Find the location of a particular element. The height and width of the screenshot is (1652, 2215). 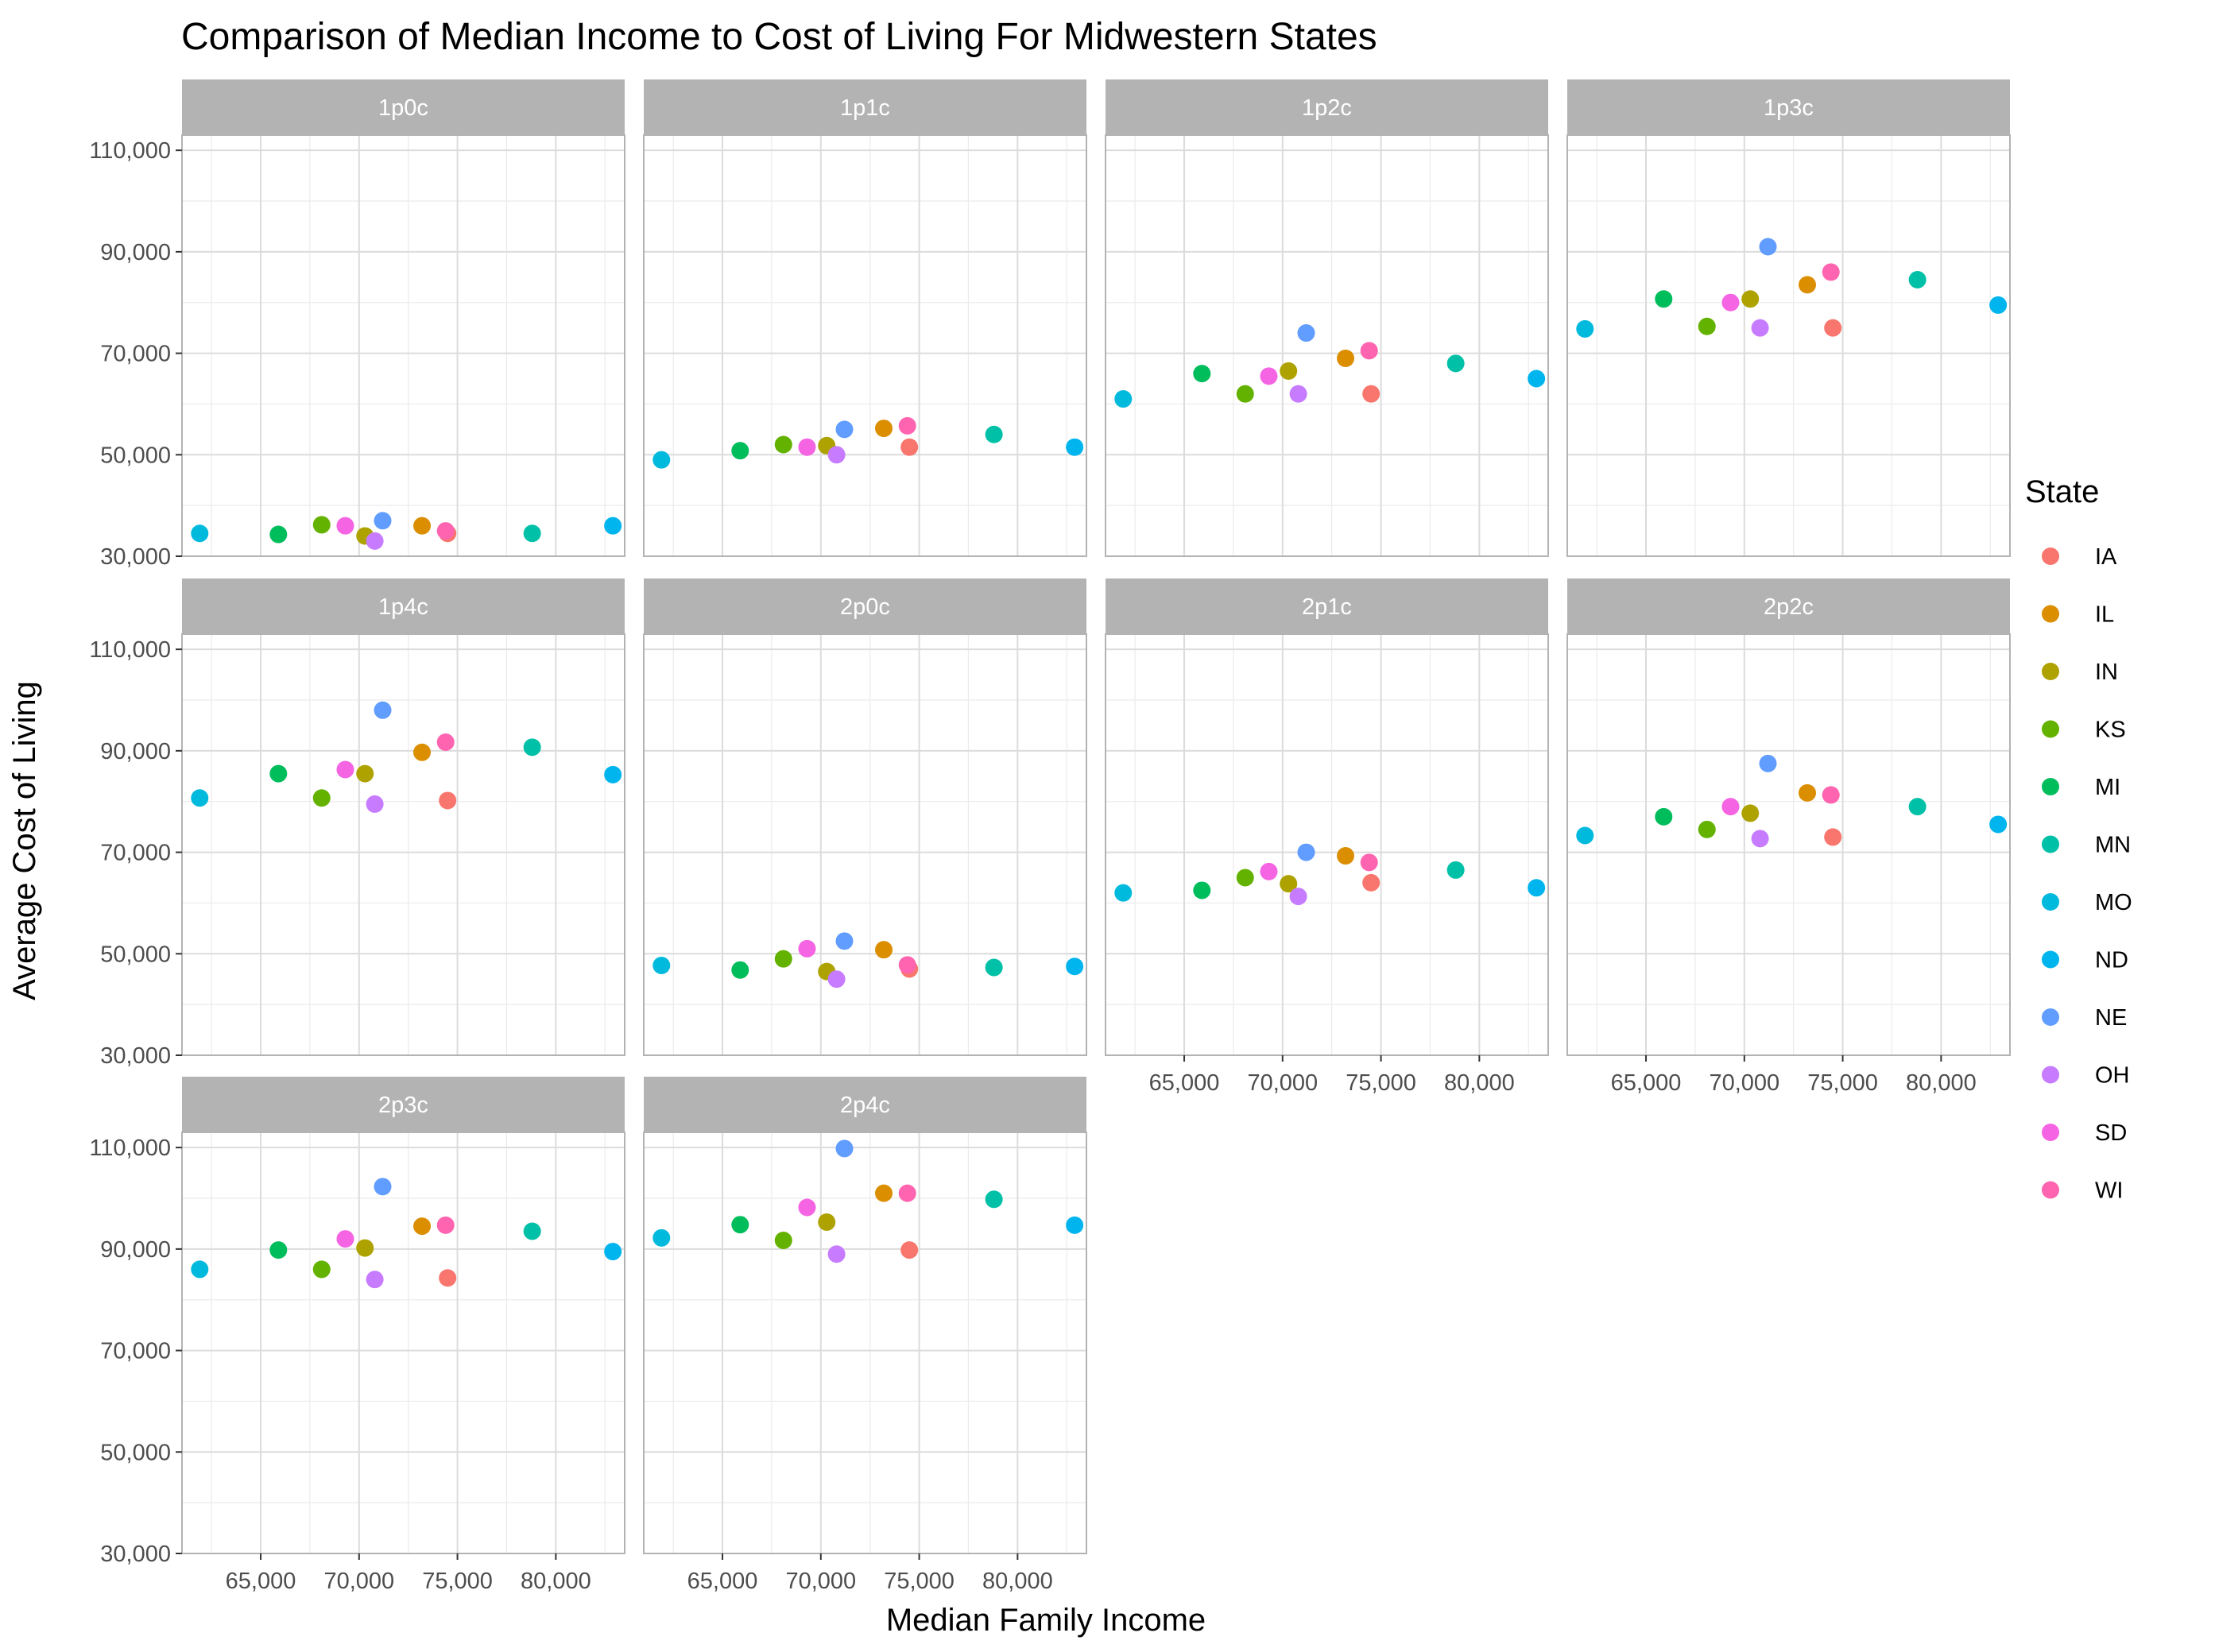

facet-strip-label: 2p2c is located at coordinates (1789, 607).